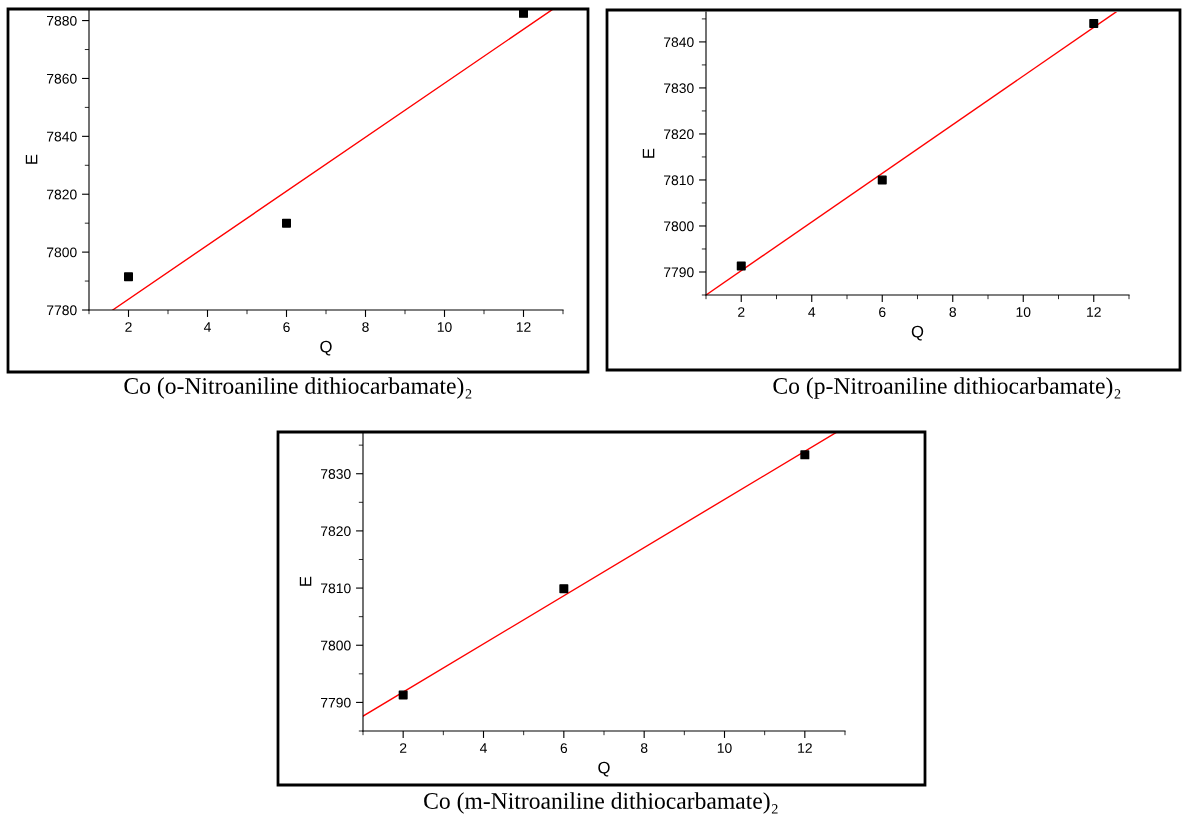 The width and height of the screenshot is (1182, 820). What do you see at coordinates (601, 803) in the screenshot?
I see `text: Co (m-Nitroaniline dithiocarbamate)₂` at bounding box center [601, 803].